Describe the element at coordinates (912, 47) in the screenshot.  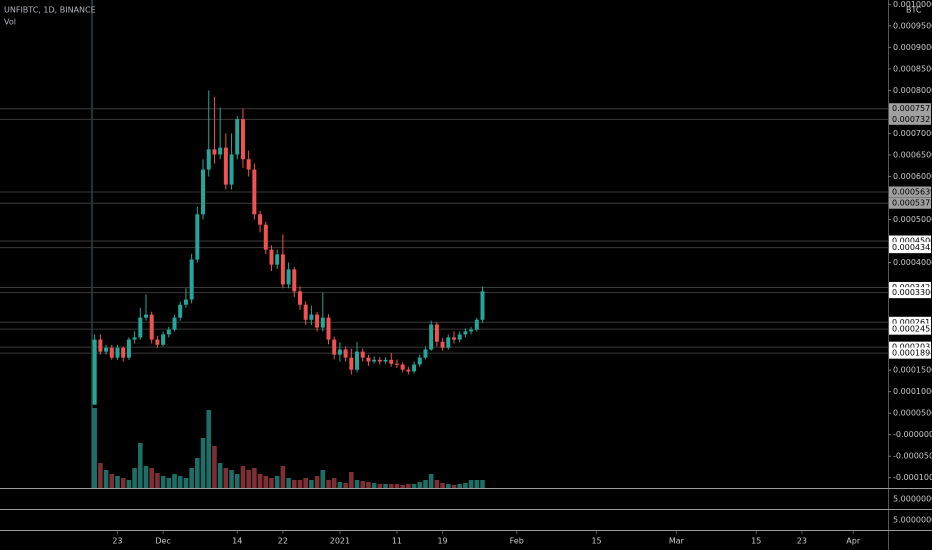
I see `y-tick-label: 0.00090000` at that location.